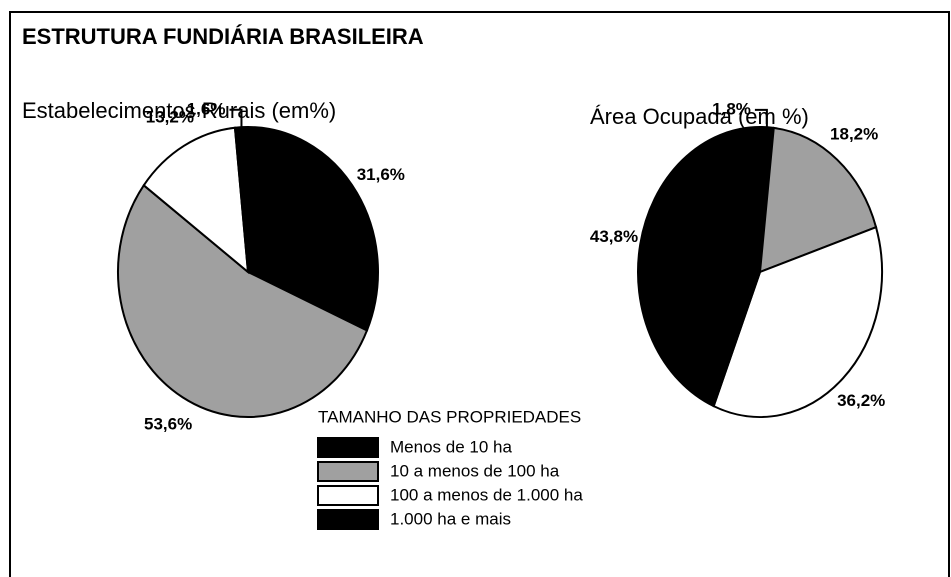 This screenshot has width=951, height=577. What do you see at coordinates (170, 117) in the screenshot?
I see `data-label: 13,2%` at bounding box center [170, 117].